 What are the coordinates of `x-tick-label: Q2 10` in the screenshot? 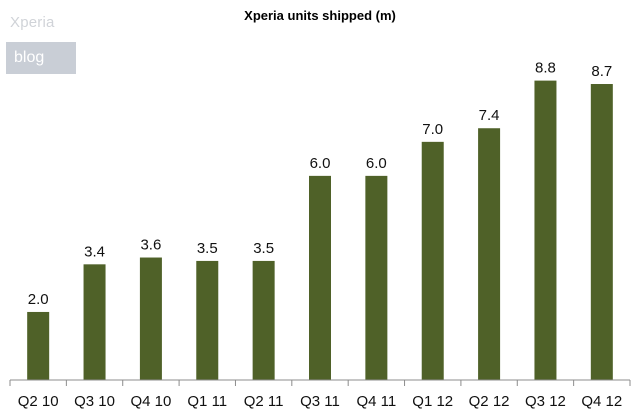 It's located at (38, 401).